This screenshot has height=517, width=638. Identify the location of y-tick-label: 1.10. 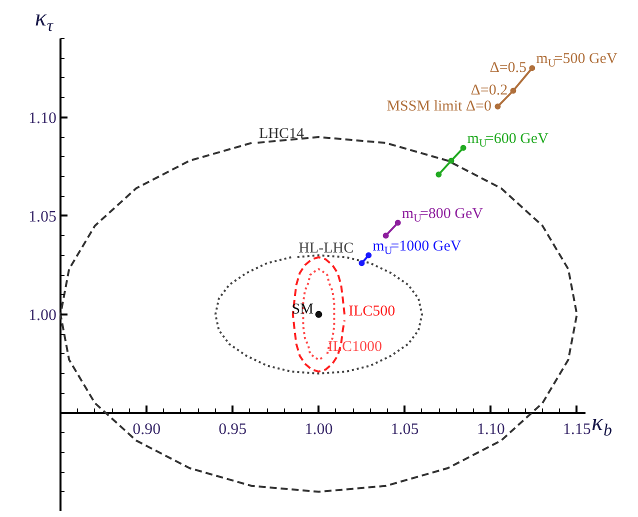
(42, 118).